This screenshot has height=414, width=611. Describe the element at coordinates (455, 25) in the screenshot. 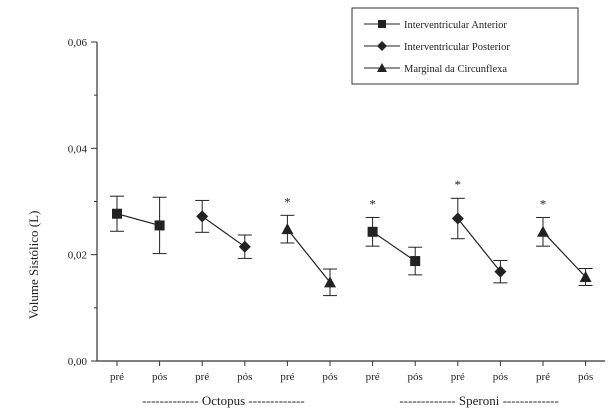

I see `legend-label: Interventricular Anterior` at that location.